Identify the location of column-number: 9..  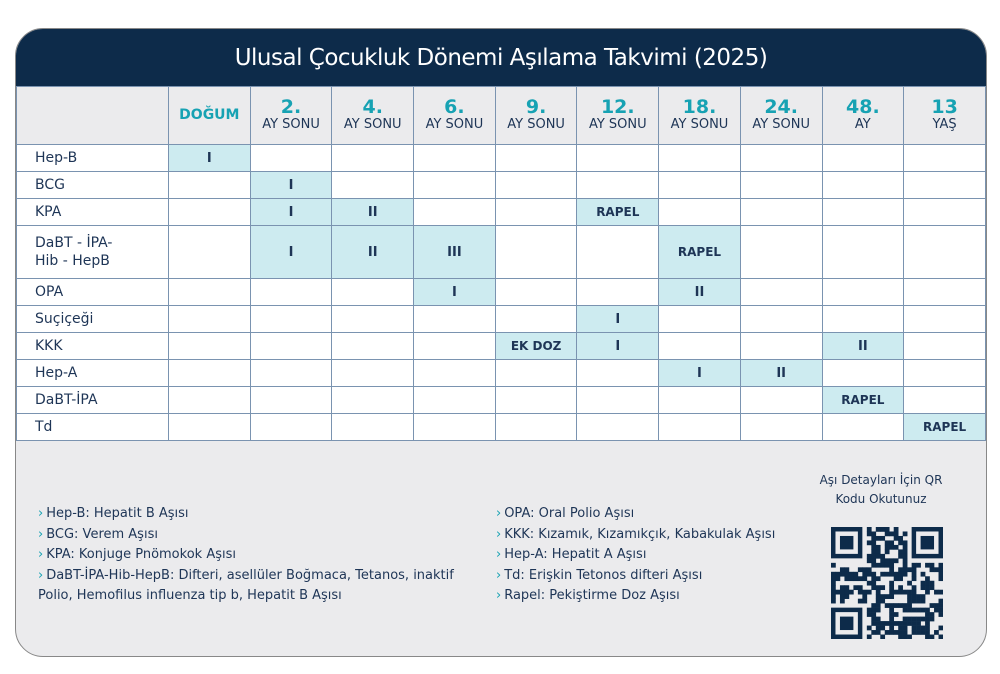
(536, 106).